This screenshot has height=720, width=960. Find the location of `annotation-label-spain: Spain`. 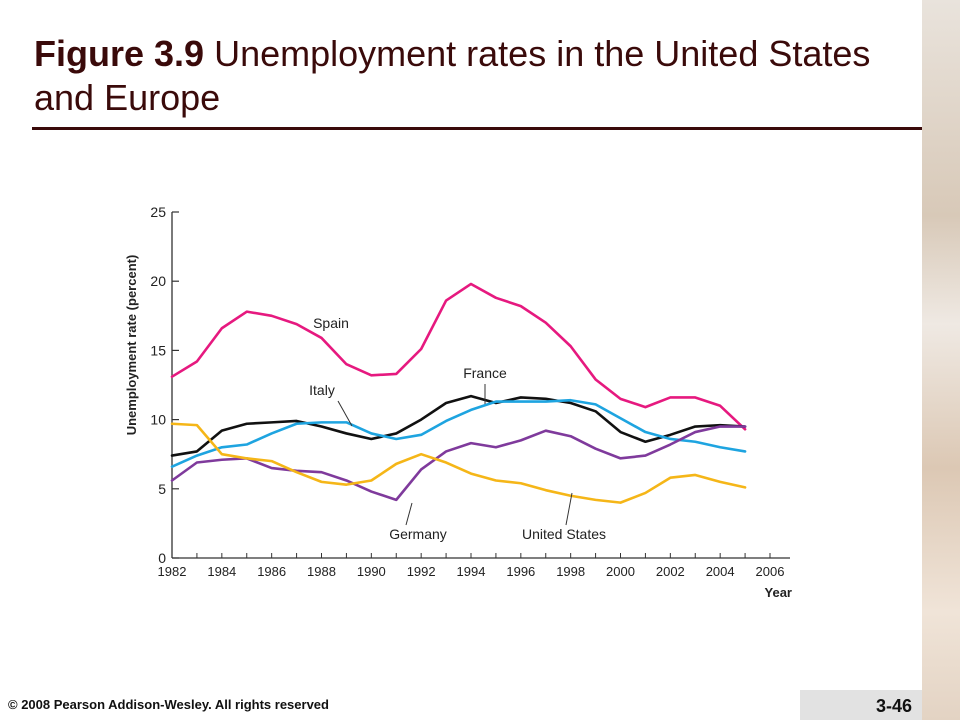

annotation-label-spain: Spain is located at coordinates (331, 323).